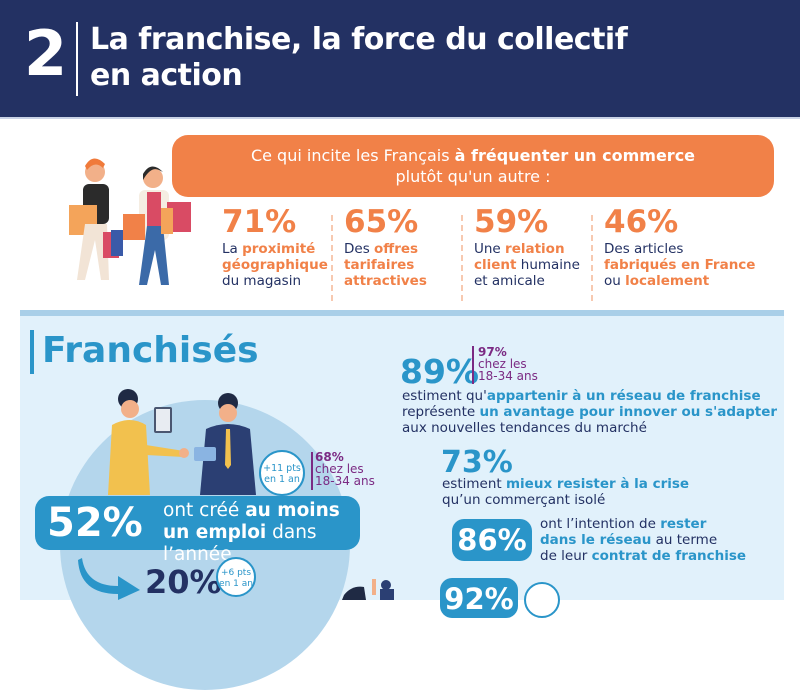  I want to click on stat-description: Une relation client humaine et amicale, so click(527, 265).